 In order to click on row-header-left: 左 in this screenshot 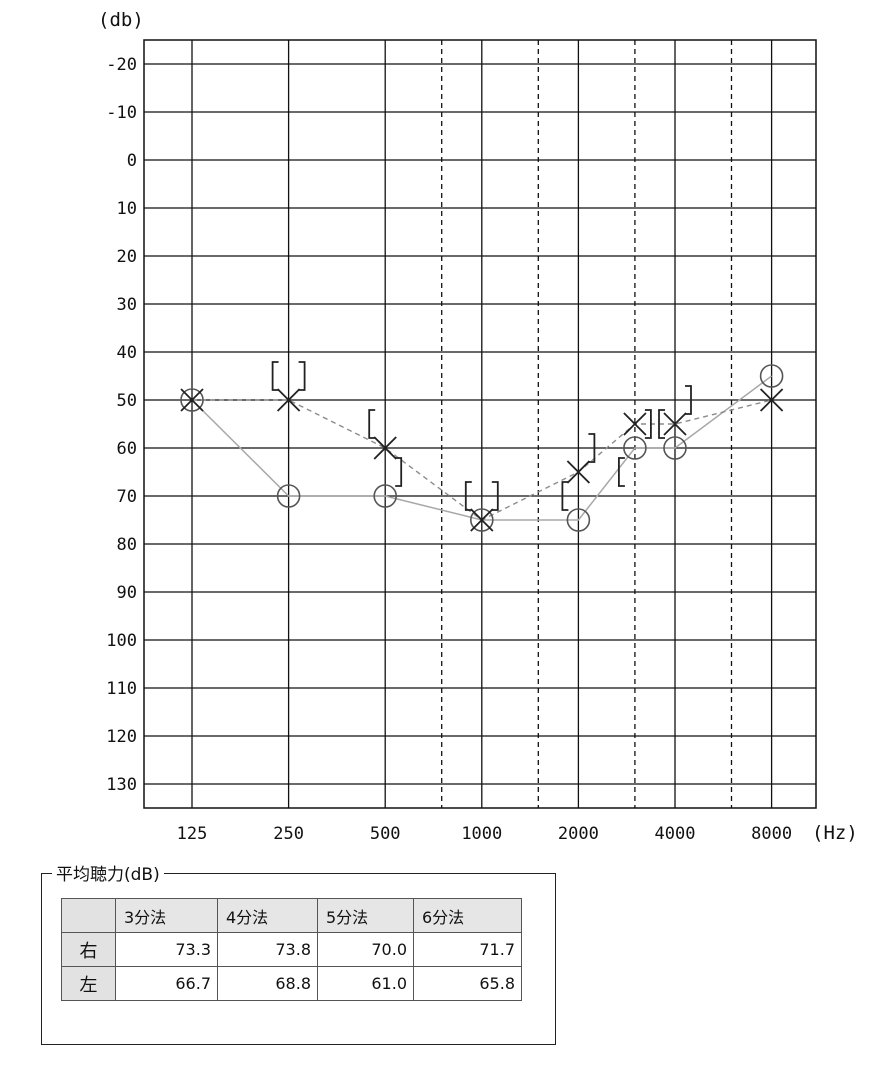, I will do `click(88, 983)`.